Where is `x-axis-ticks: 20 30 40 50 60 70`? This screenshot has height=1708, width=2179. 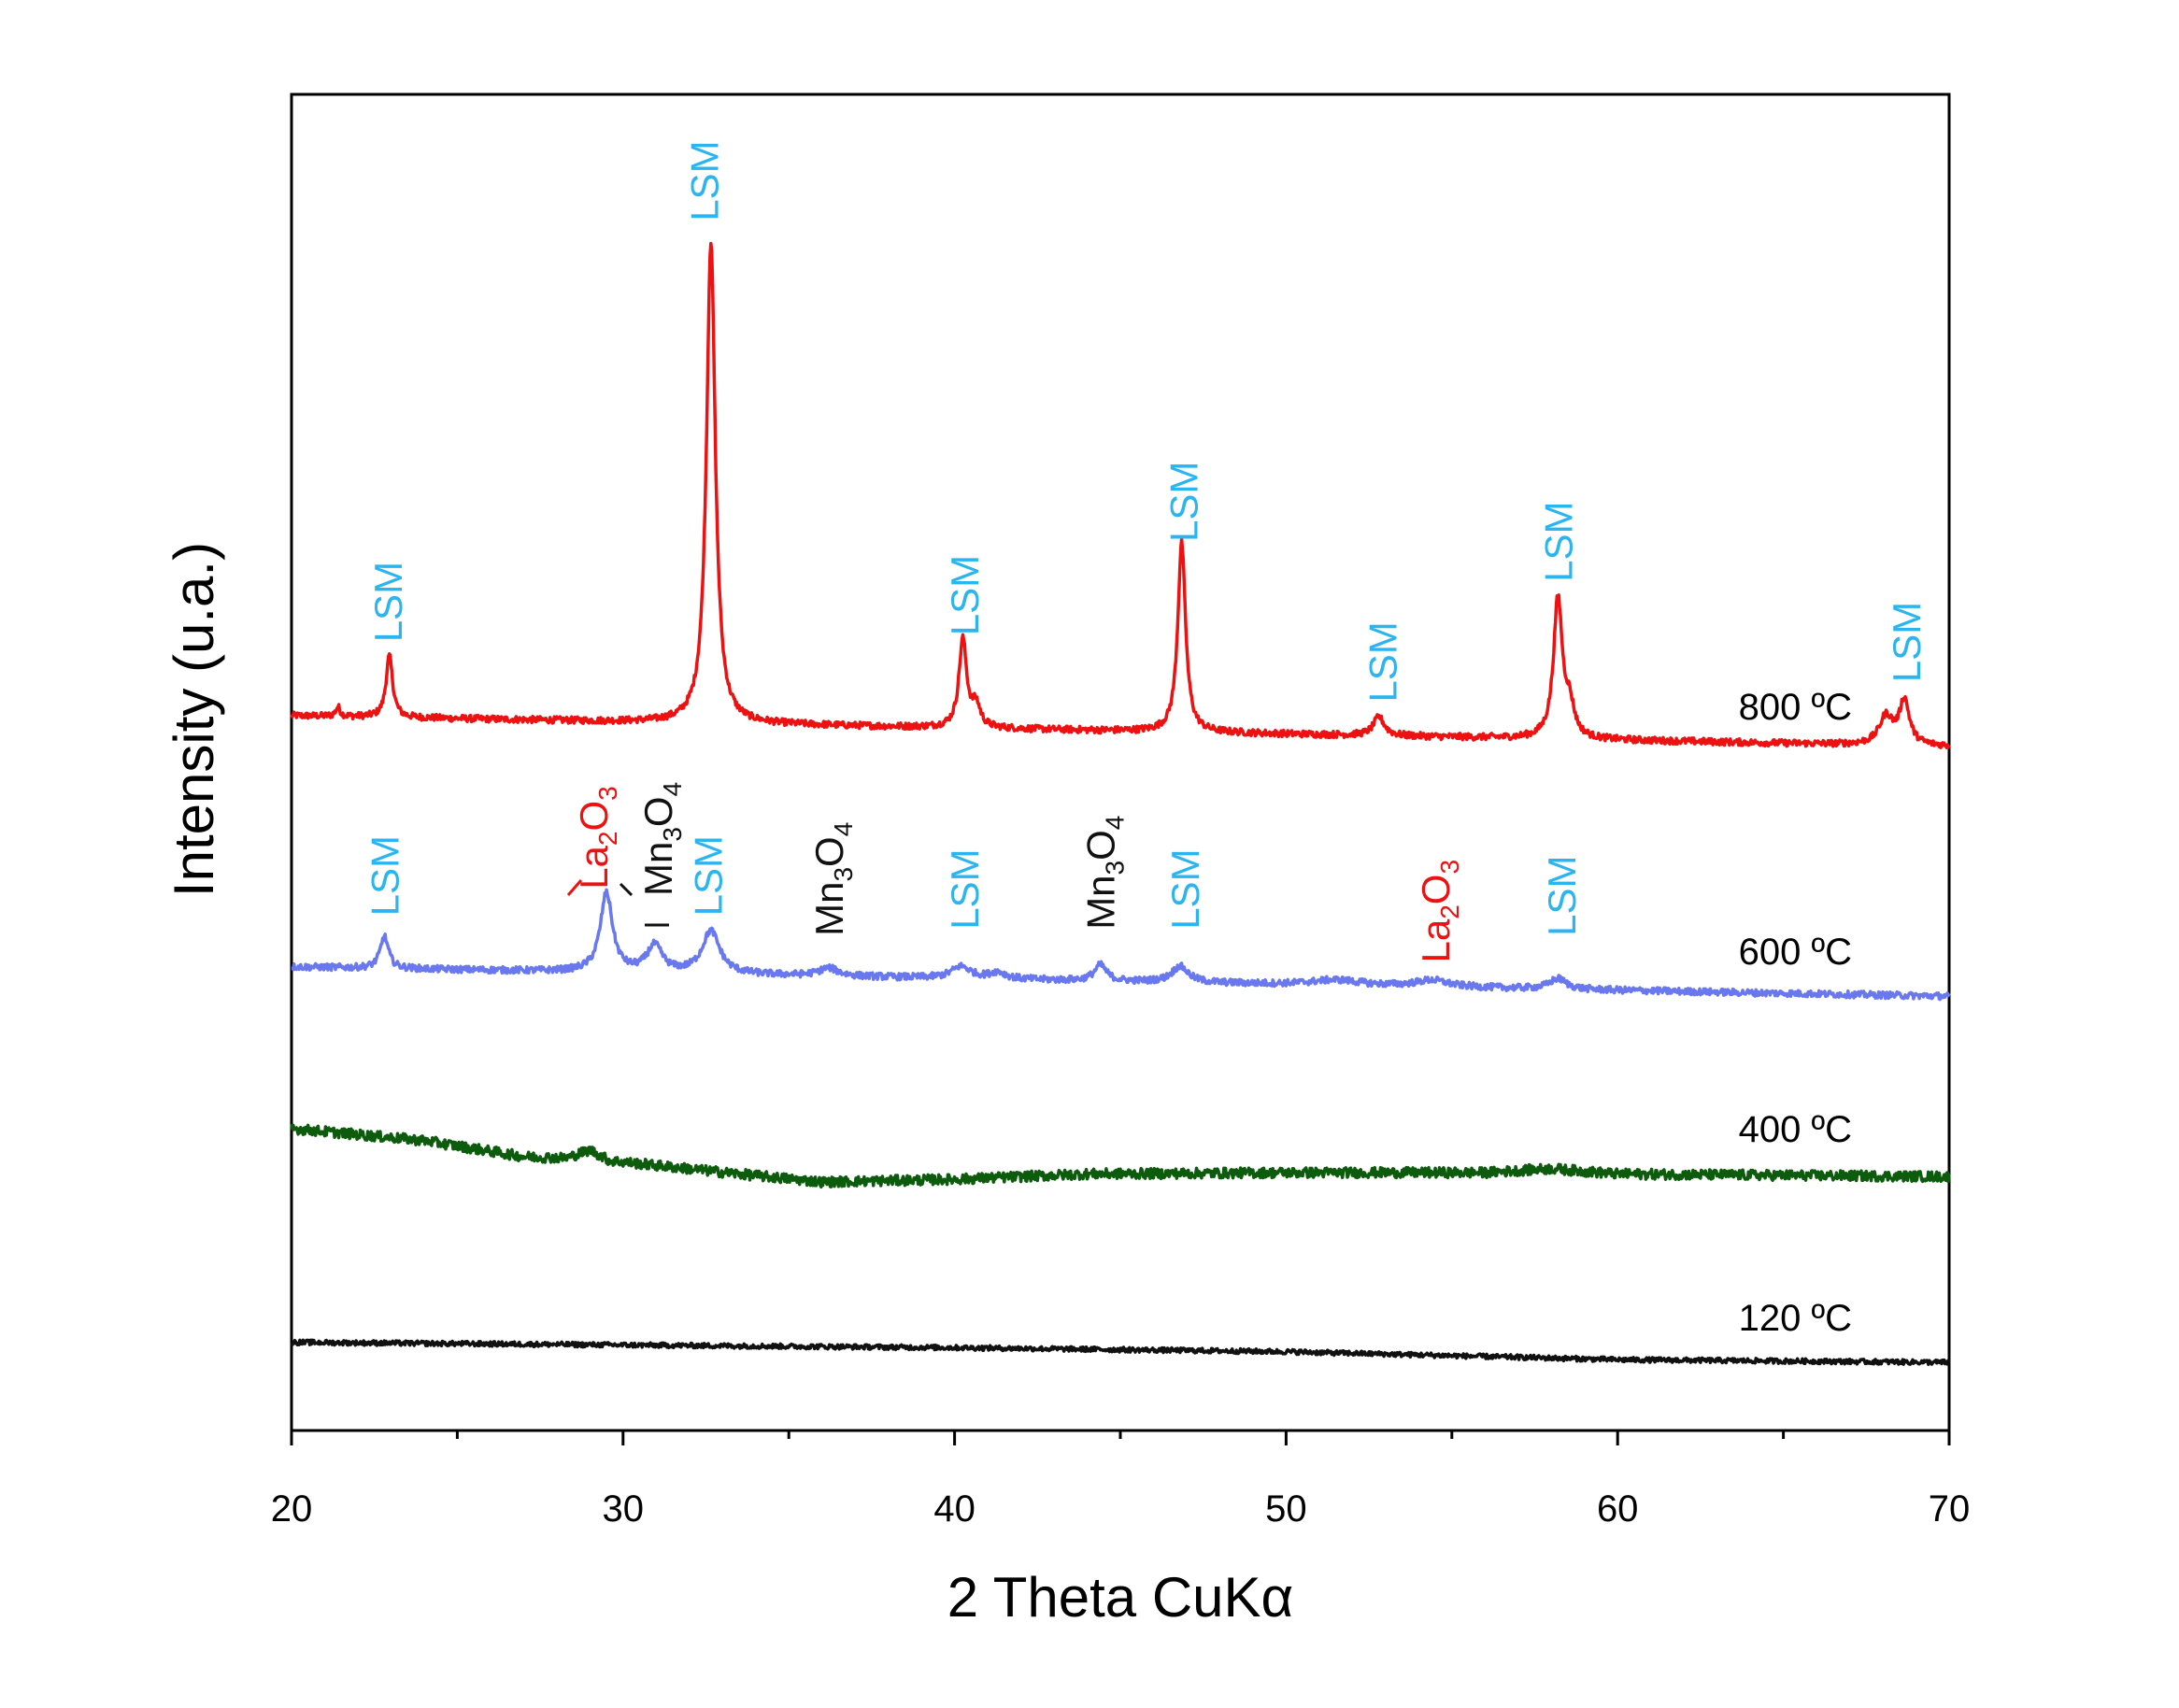
x-axis-ticks: 20 30 40 50 60 70 is located at coordinates (1121, 1480).